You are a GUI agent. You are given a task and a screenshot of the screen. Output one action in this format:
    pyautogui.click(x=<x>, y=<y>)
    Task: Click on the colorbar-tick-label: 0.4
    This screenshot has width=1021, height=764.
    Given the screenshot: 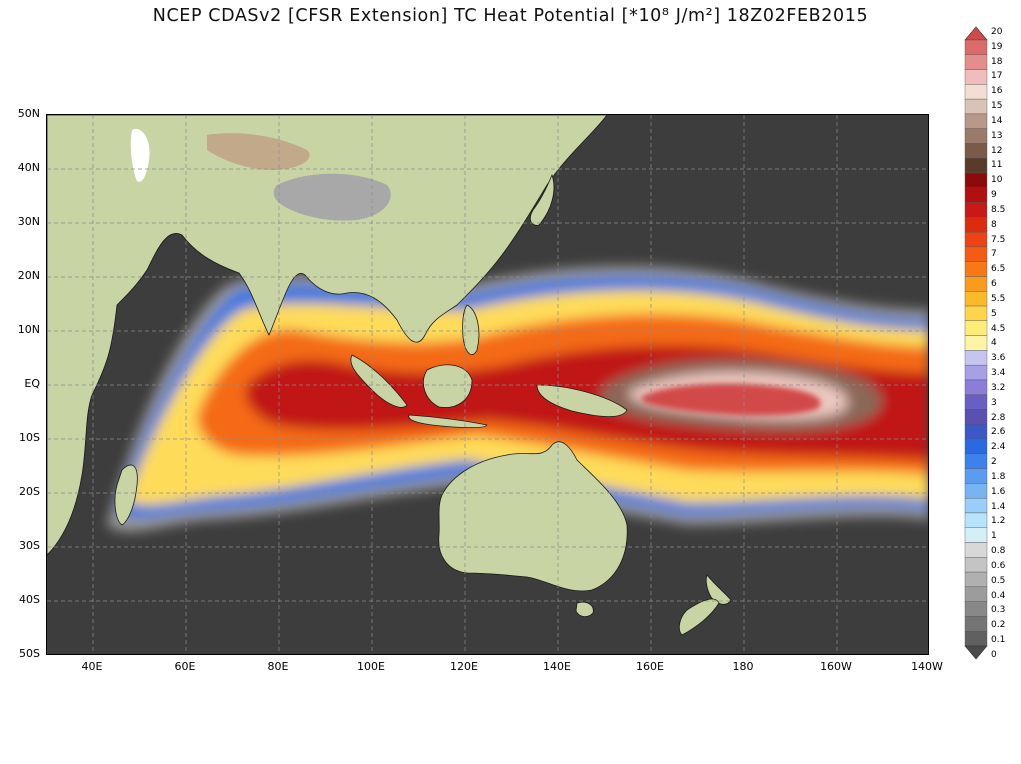 What is the action you would take?
    pyautogui.click(x=998, y=595)
    